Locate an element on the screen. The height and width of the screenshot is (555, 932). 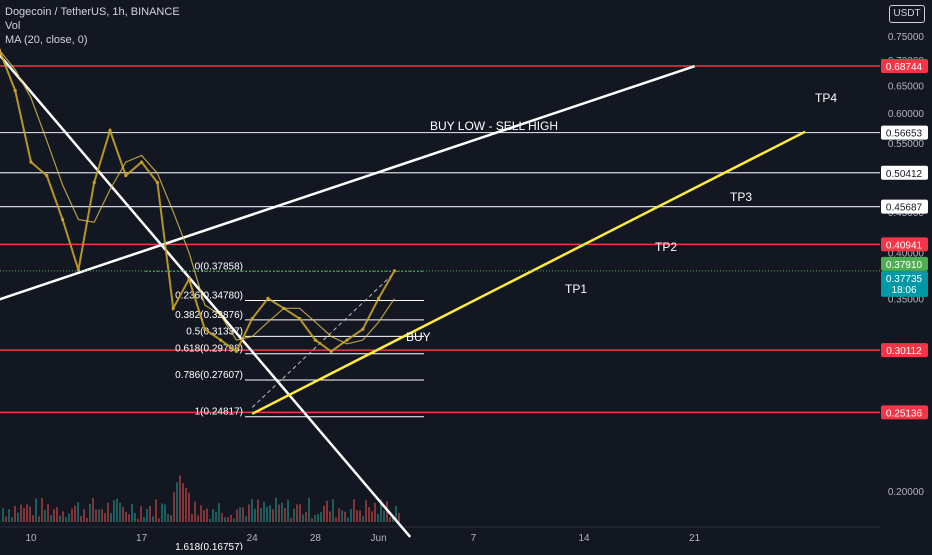
time-tick-label: Jun is located at coordinates (379, 538).